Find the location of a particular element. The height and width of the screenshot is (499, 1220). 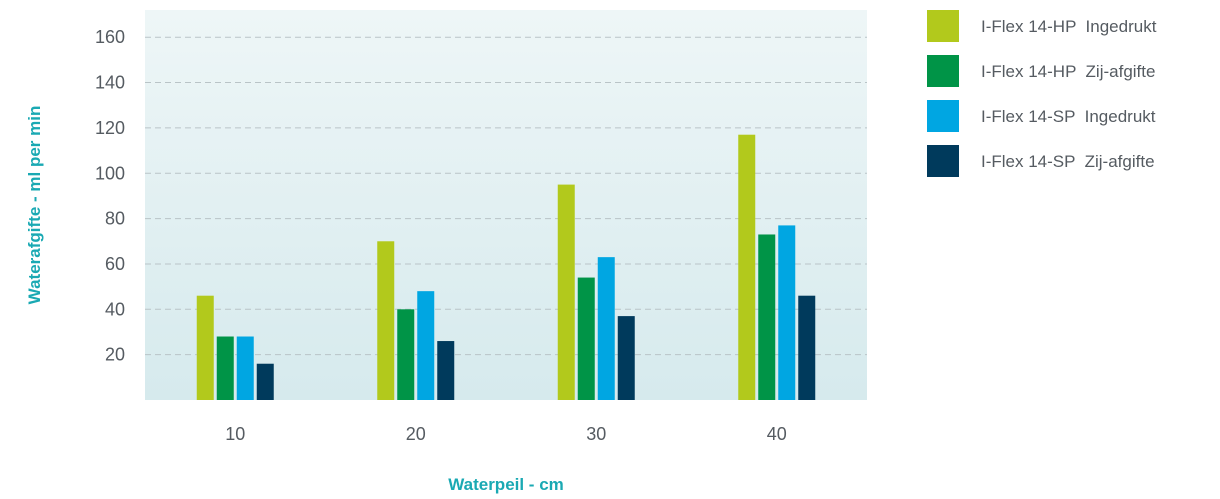

x-tick-label: 40 is located at coordinates (777, 434).